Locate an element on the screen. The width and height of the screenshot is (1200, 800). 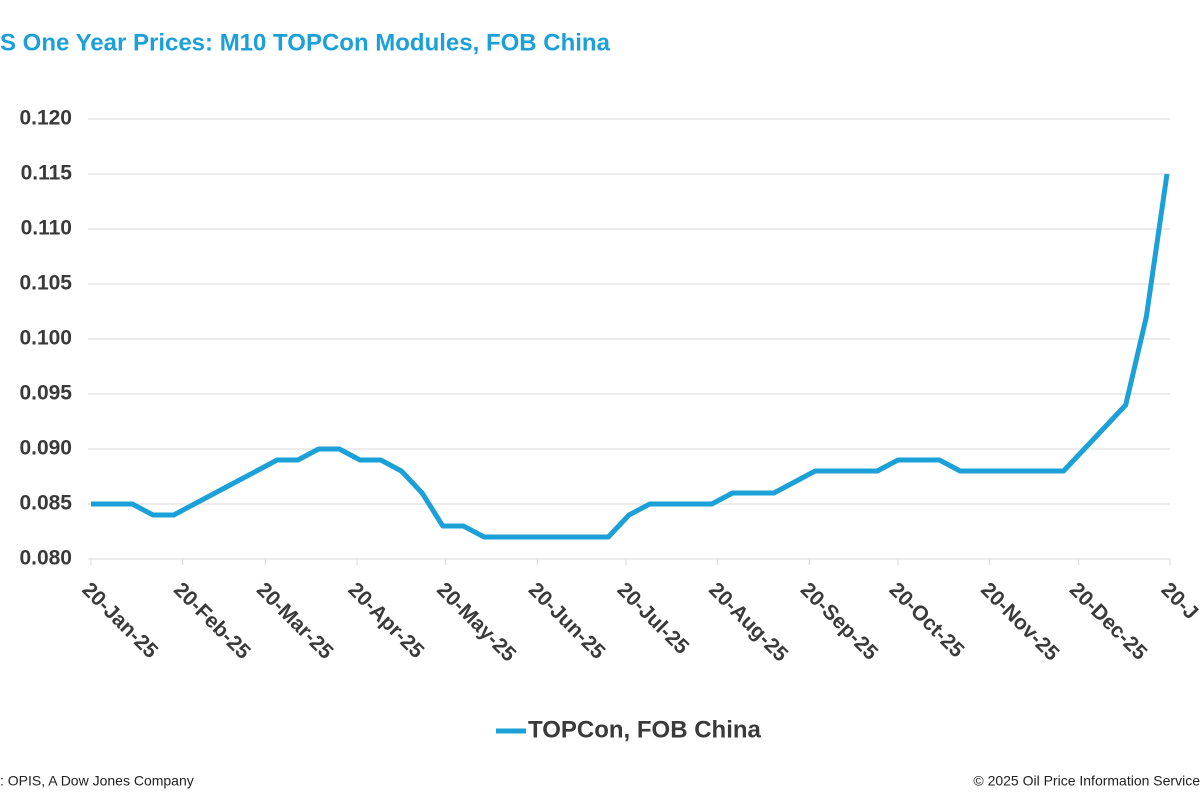
y-tick-label: 0.100 is located at coordinates (45, 338).